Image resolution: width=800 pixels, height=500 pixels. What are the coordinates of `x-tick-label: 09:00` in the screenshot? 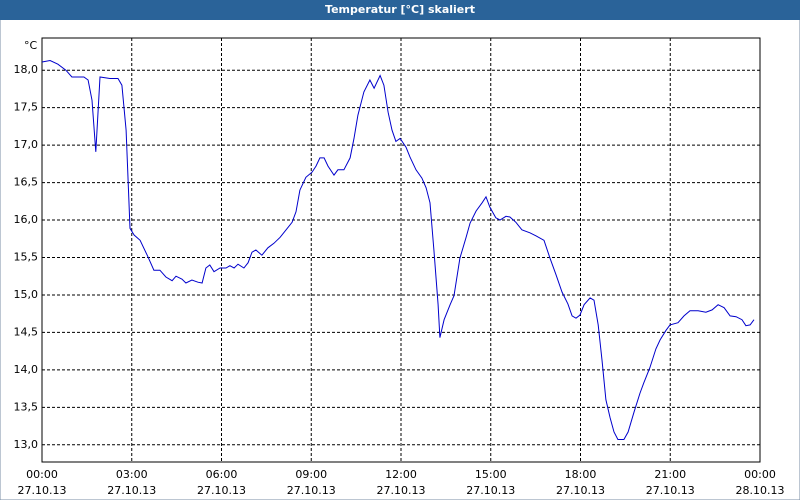 It's located at (311, 474).